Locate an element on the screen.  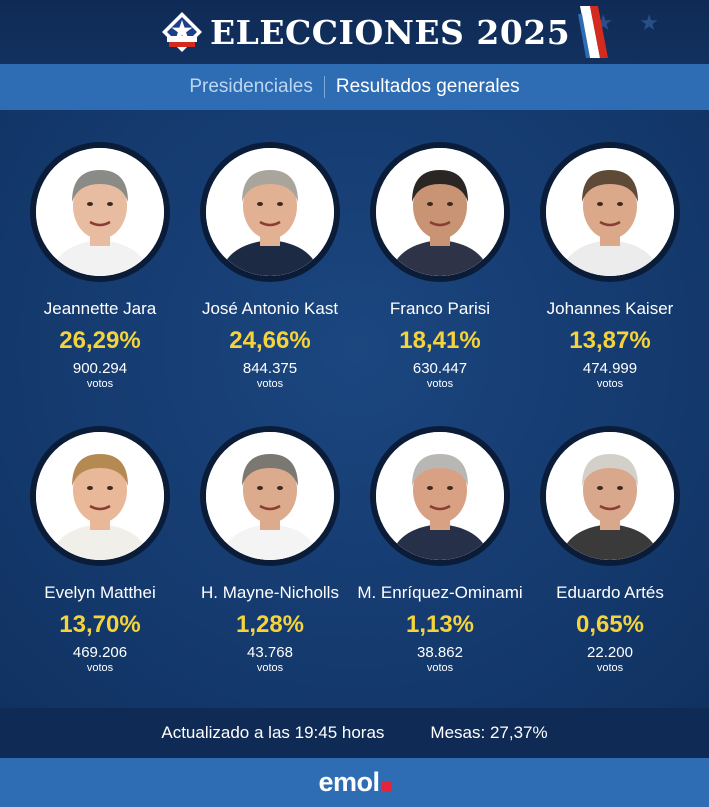
candidate-percent: 0,65% is located at coordinates (610, 624).